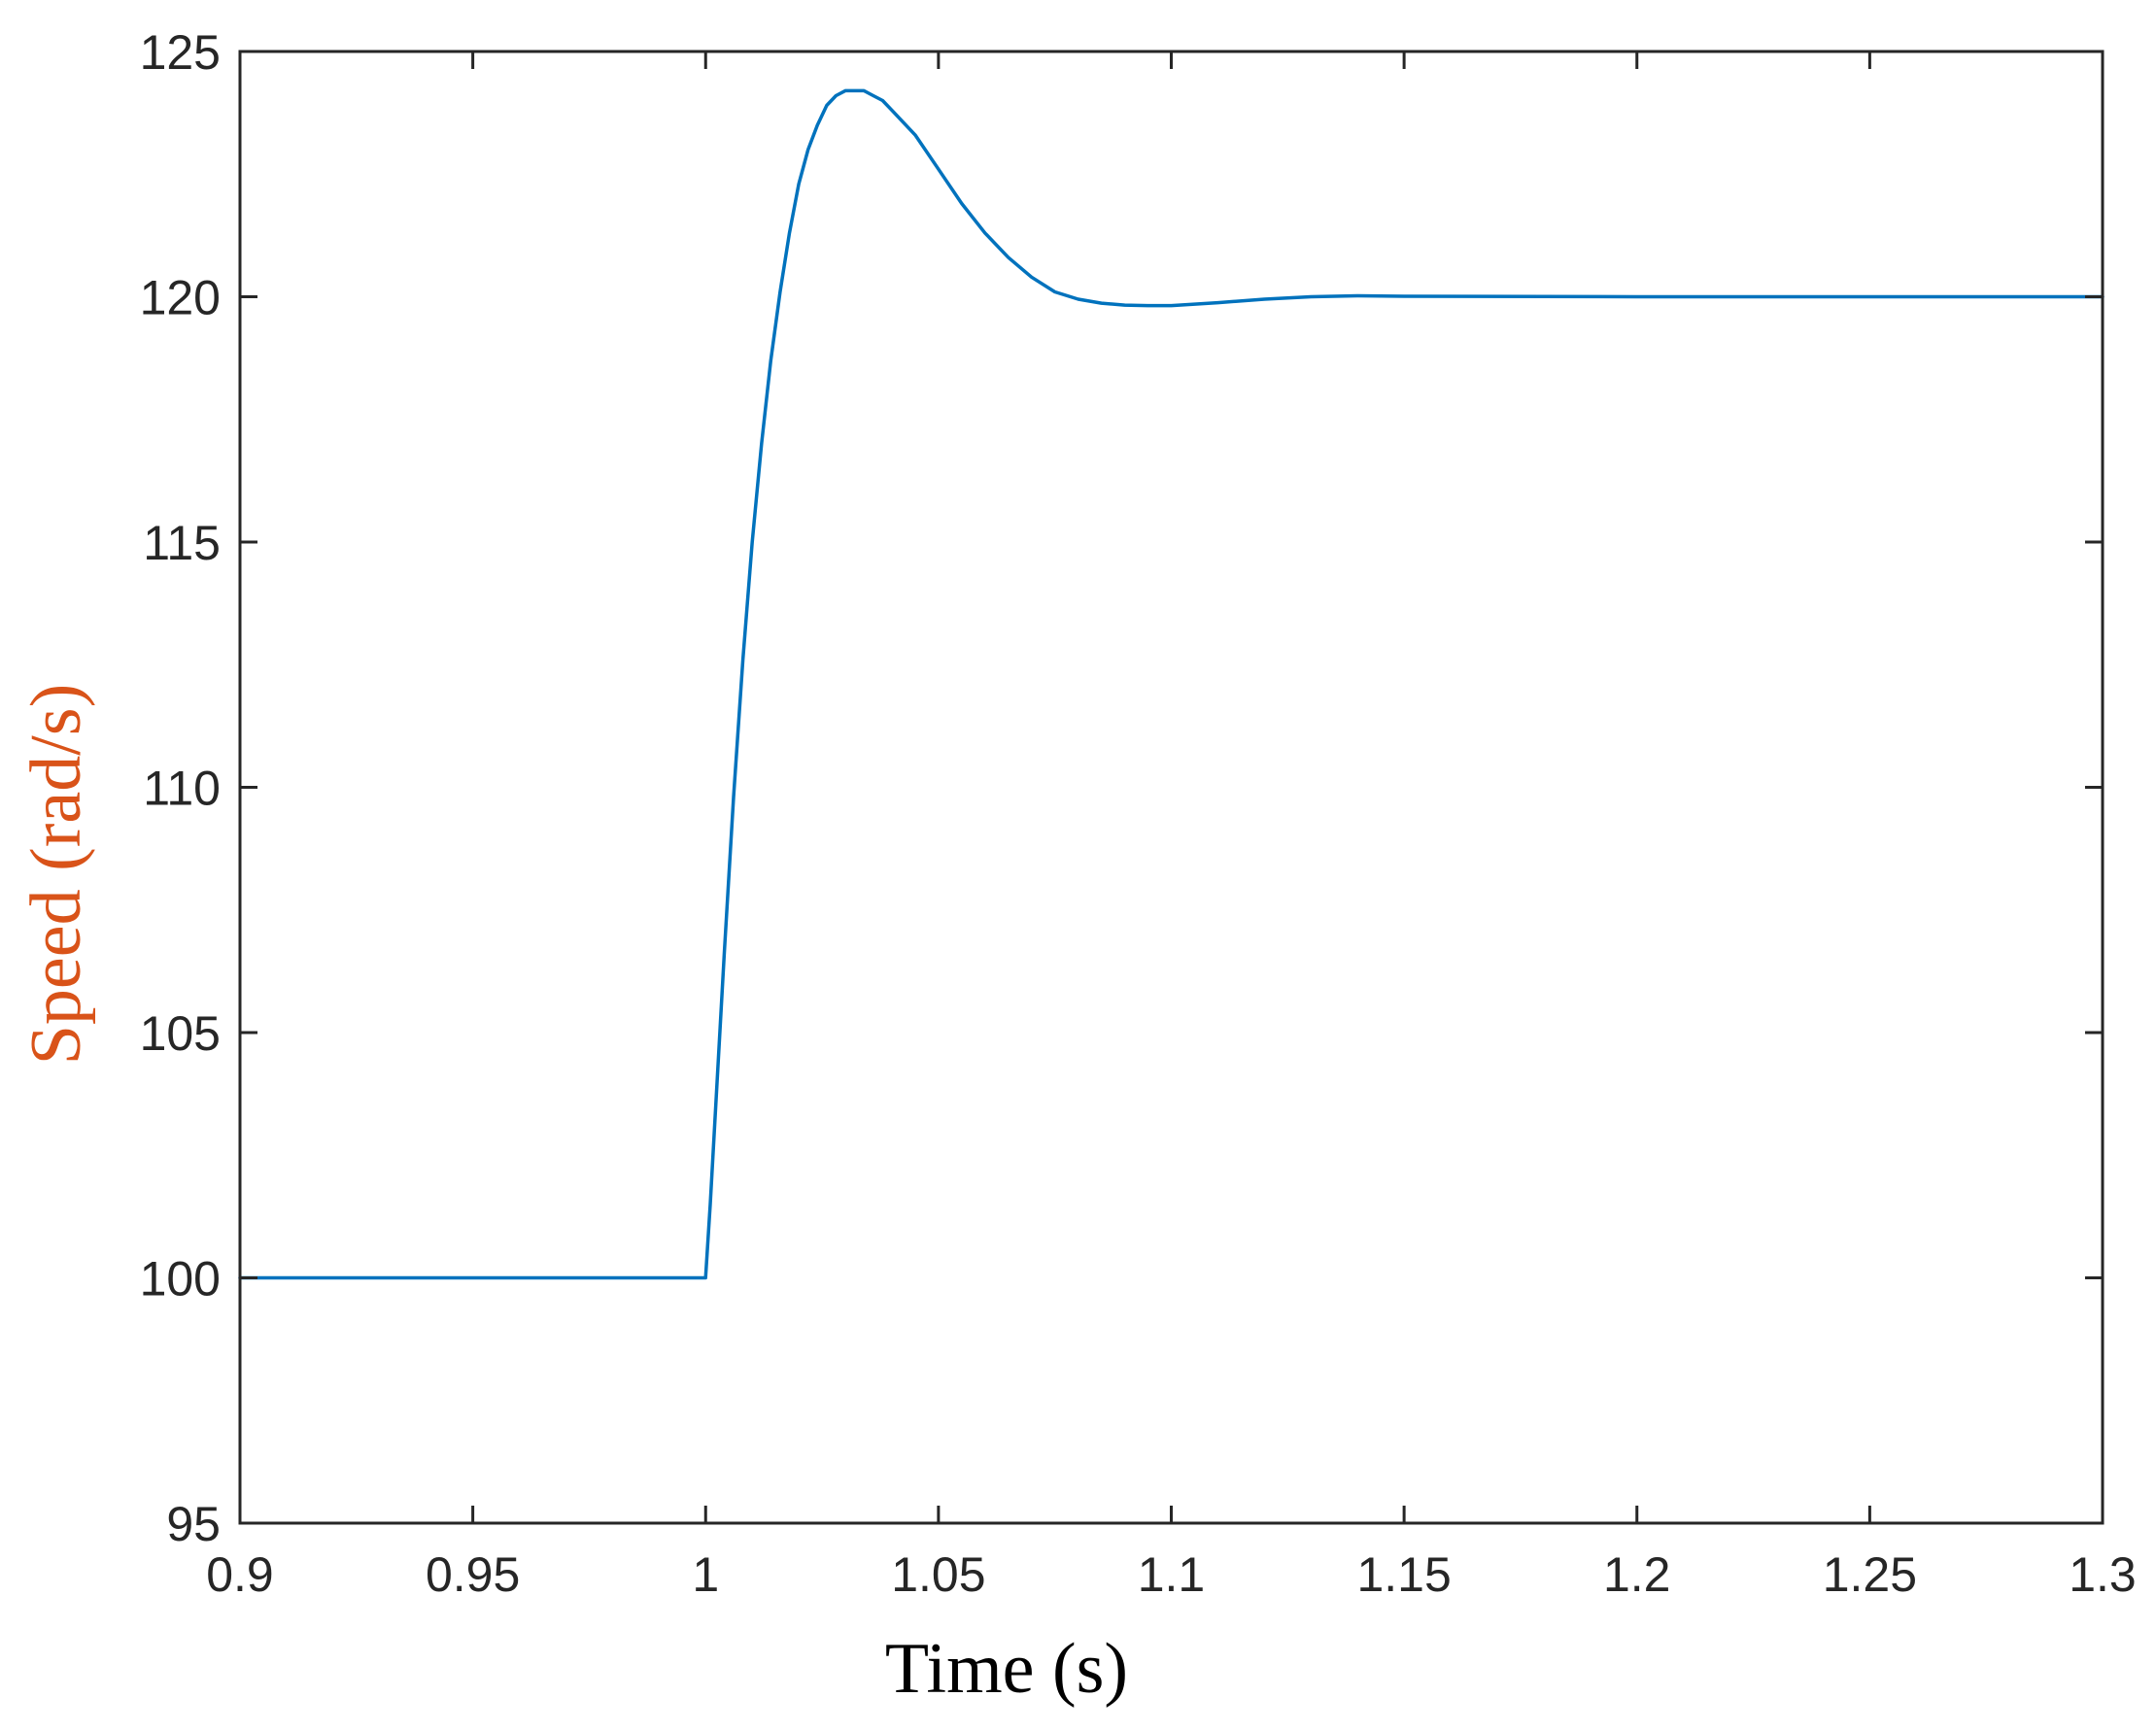 The height and width of the screenshot is (1731, 2156). I want to click on y-tick-label: 105, so click(180, 1033).